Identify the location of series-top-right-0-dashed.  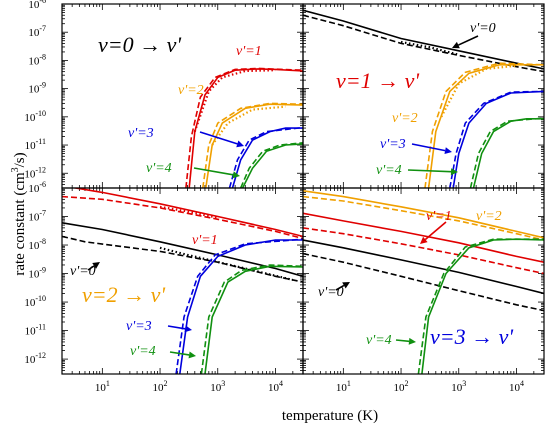
(423, 43).